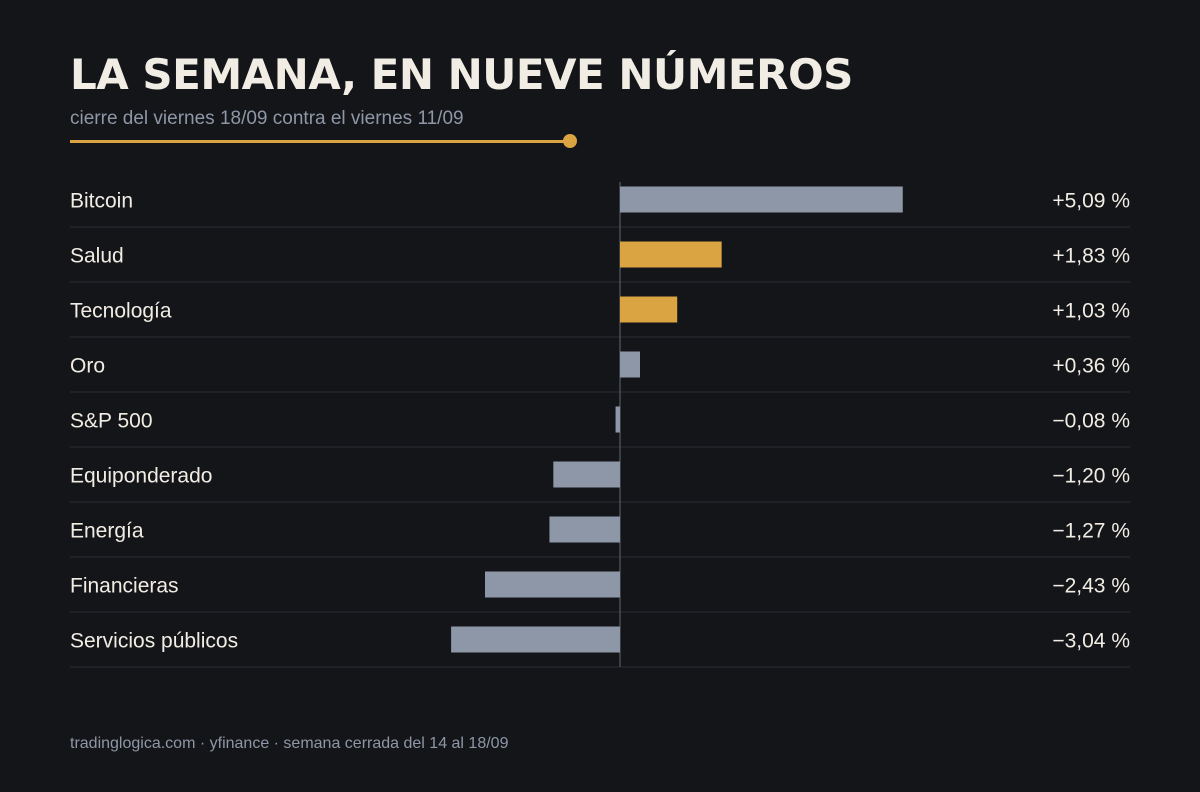 This screenshot has height=792, width=1200. What do you see at coordinates (87, 366) in the screenshot?
I see `category-label: Oro` at bounding box center [87, 366].